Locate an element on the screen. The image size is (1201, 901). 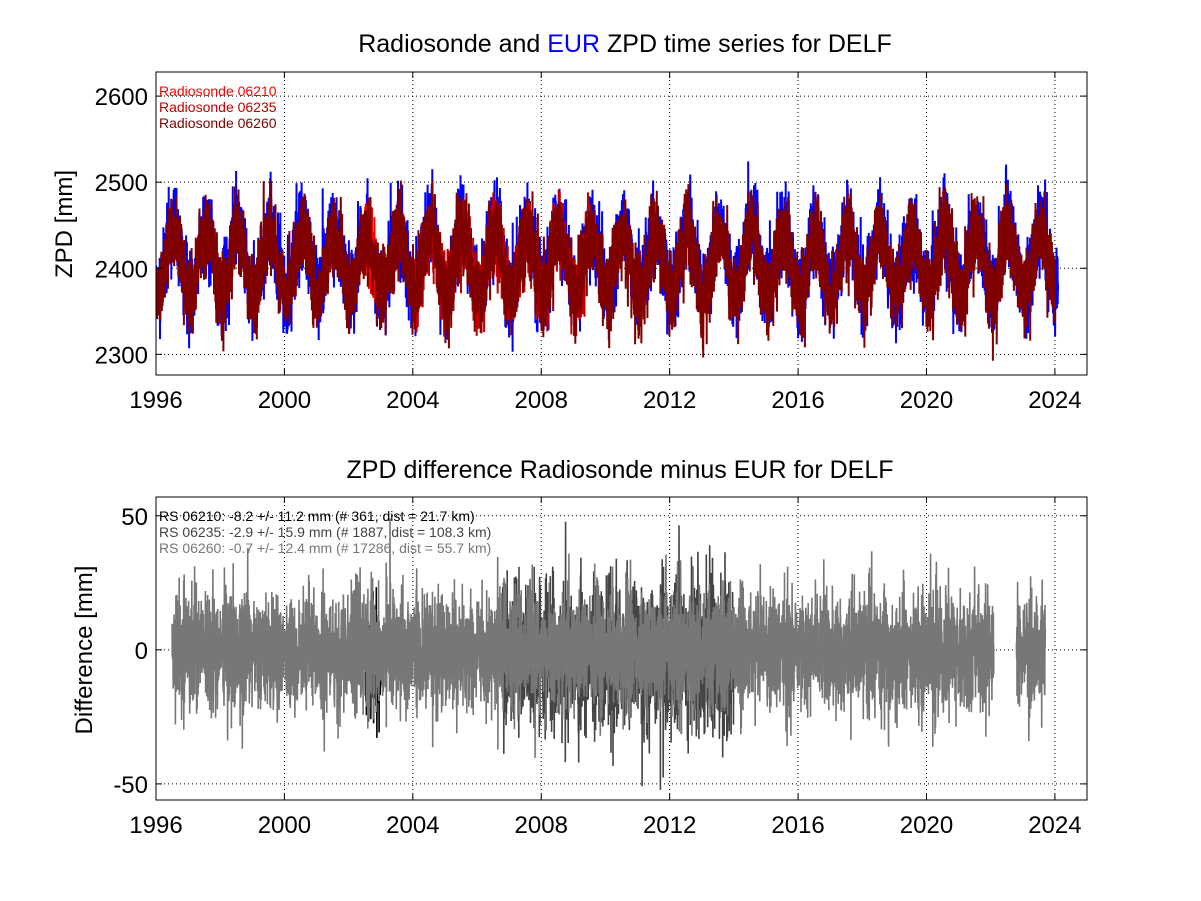
y-tick-label: 2300 is located at coordinates (121, 355).